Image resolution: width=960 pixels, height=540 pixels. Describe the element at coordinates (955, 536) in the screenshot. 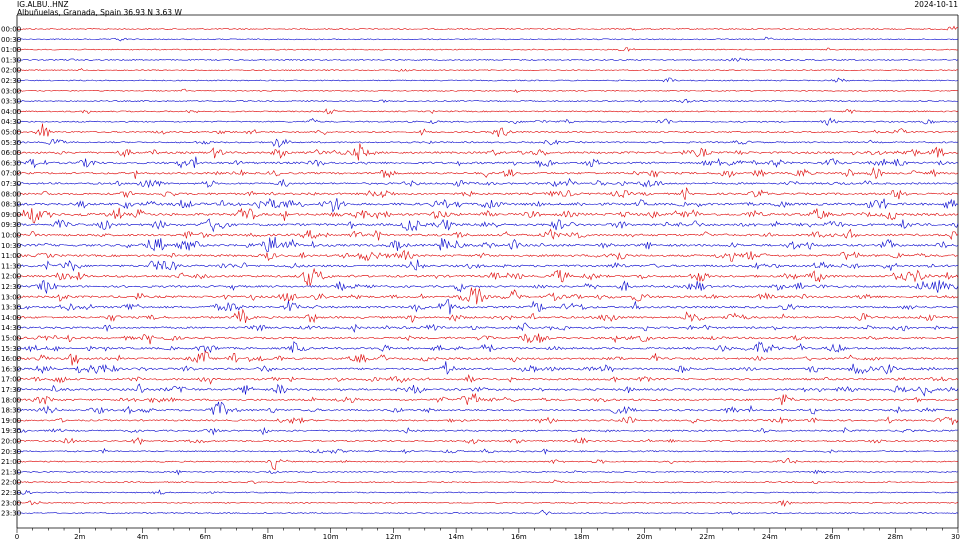

I see `x-tick-label: 30` at that location.